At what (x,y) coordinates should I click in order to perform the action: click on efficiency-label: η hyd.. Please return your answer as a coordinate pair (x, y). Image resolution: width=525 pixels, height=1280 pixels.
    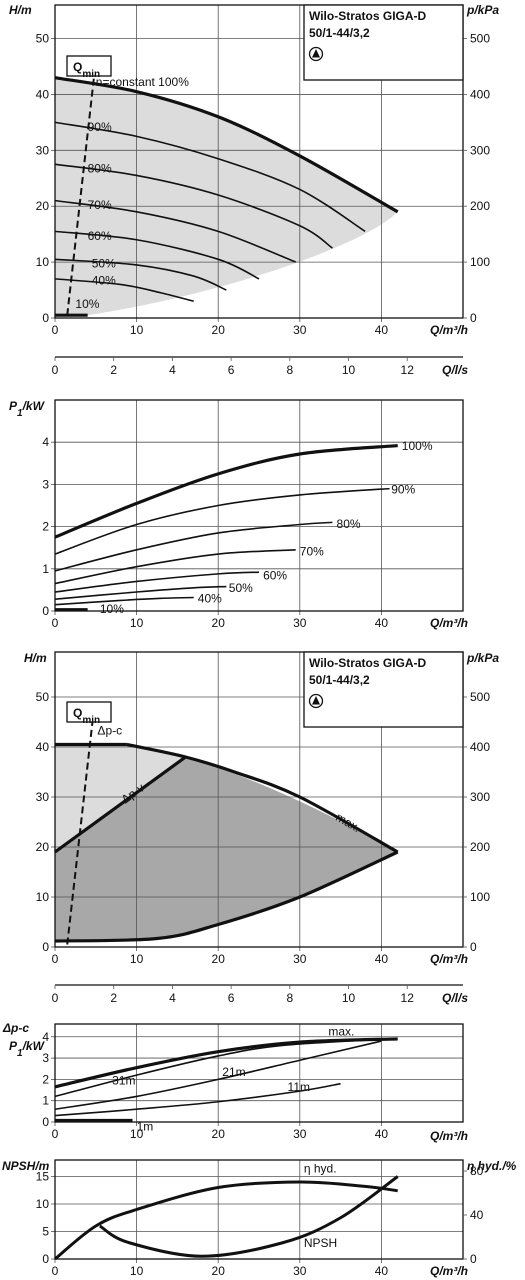
    Looking at the image, I should click on (320, 1169).